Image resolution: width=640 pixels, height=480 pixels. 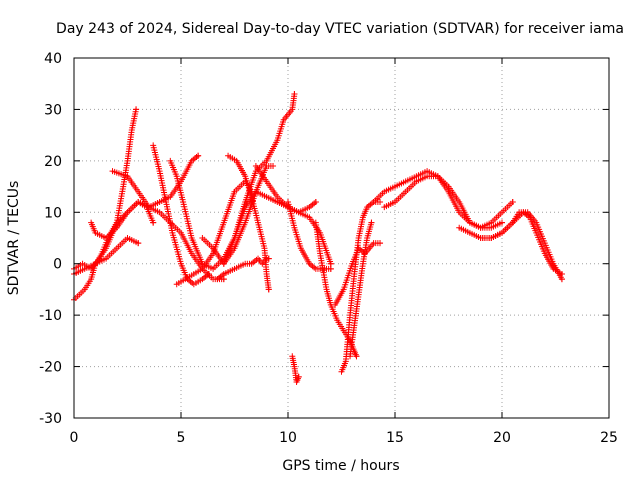 I want to click on x-tick-label: 0, so click(x=74, y=438).